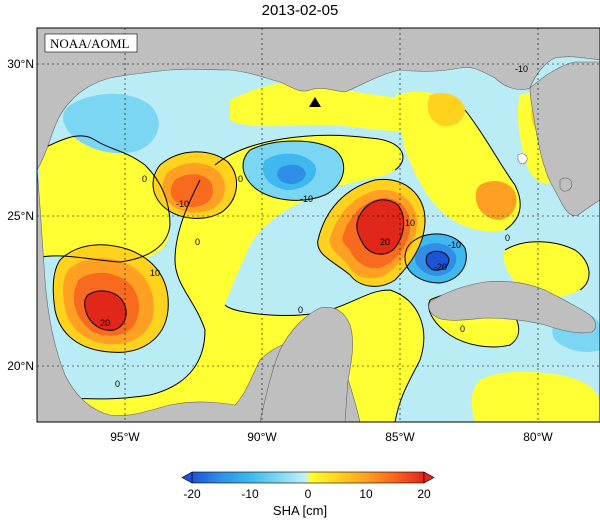 This screenshot has width=600, height=523. I want to click on colorbar-high-arrow-icon, so click(429, 477).